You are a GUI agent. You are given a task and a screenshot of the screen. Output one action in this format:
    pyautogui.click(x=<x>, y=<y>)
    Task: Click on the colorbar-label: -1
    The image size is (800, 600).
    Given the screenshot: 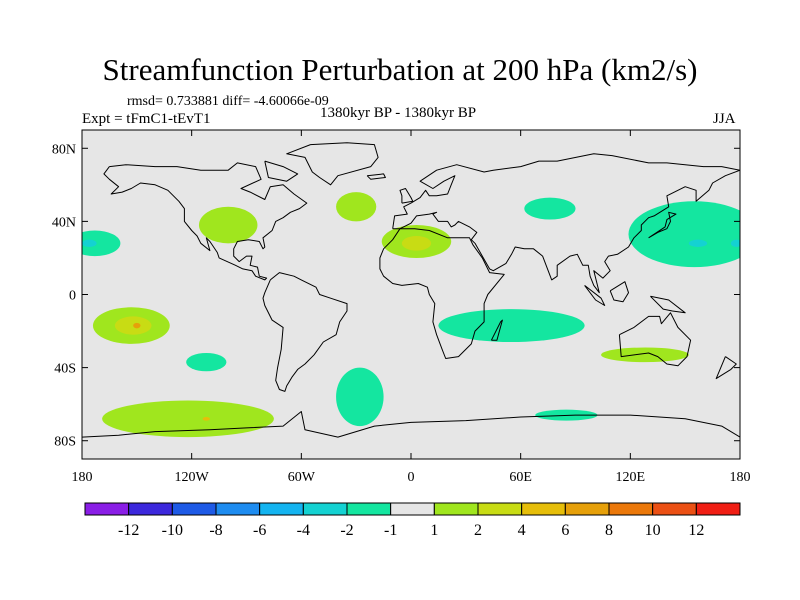 What is the action you would take?
    pyautogui.click(x=390, y=530)
    